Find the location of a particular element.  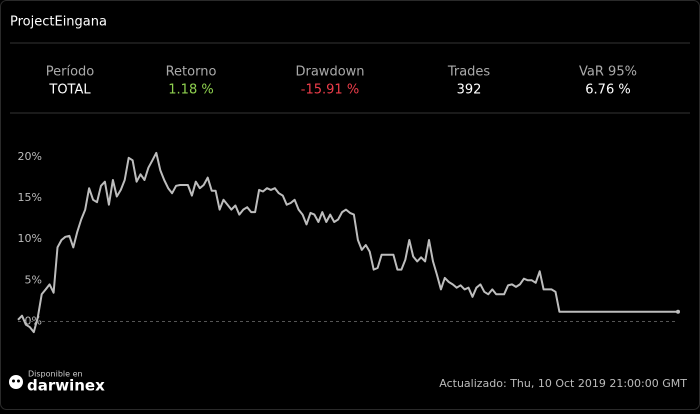

brand: darwinex is located at coordinates (66, 386).